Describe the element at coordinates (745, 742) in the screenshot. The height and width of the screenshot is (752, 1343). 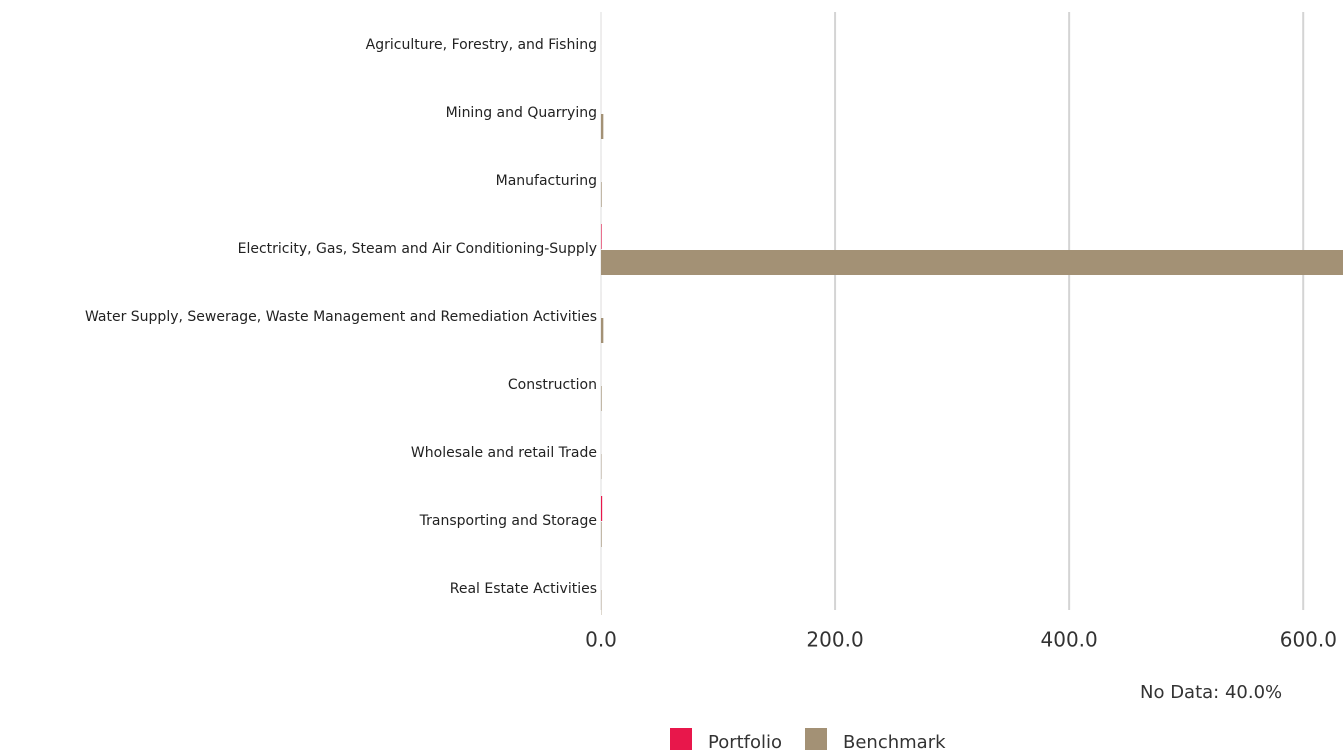
I see `legend-label: Portfolio` at that location.